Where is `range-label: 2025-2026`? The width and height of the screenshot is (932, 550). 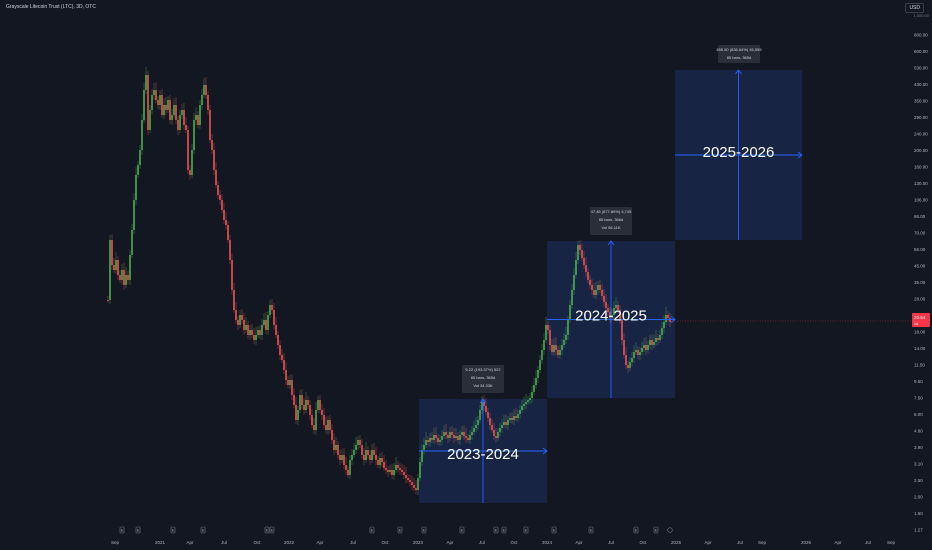
range-label: 2025-2026 is located at coordinates (739, 152).